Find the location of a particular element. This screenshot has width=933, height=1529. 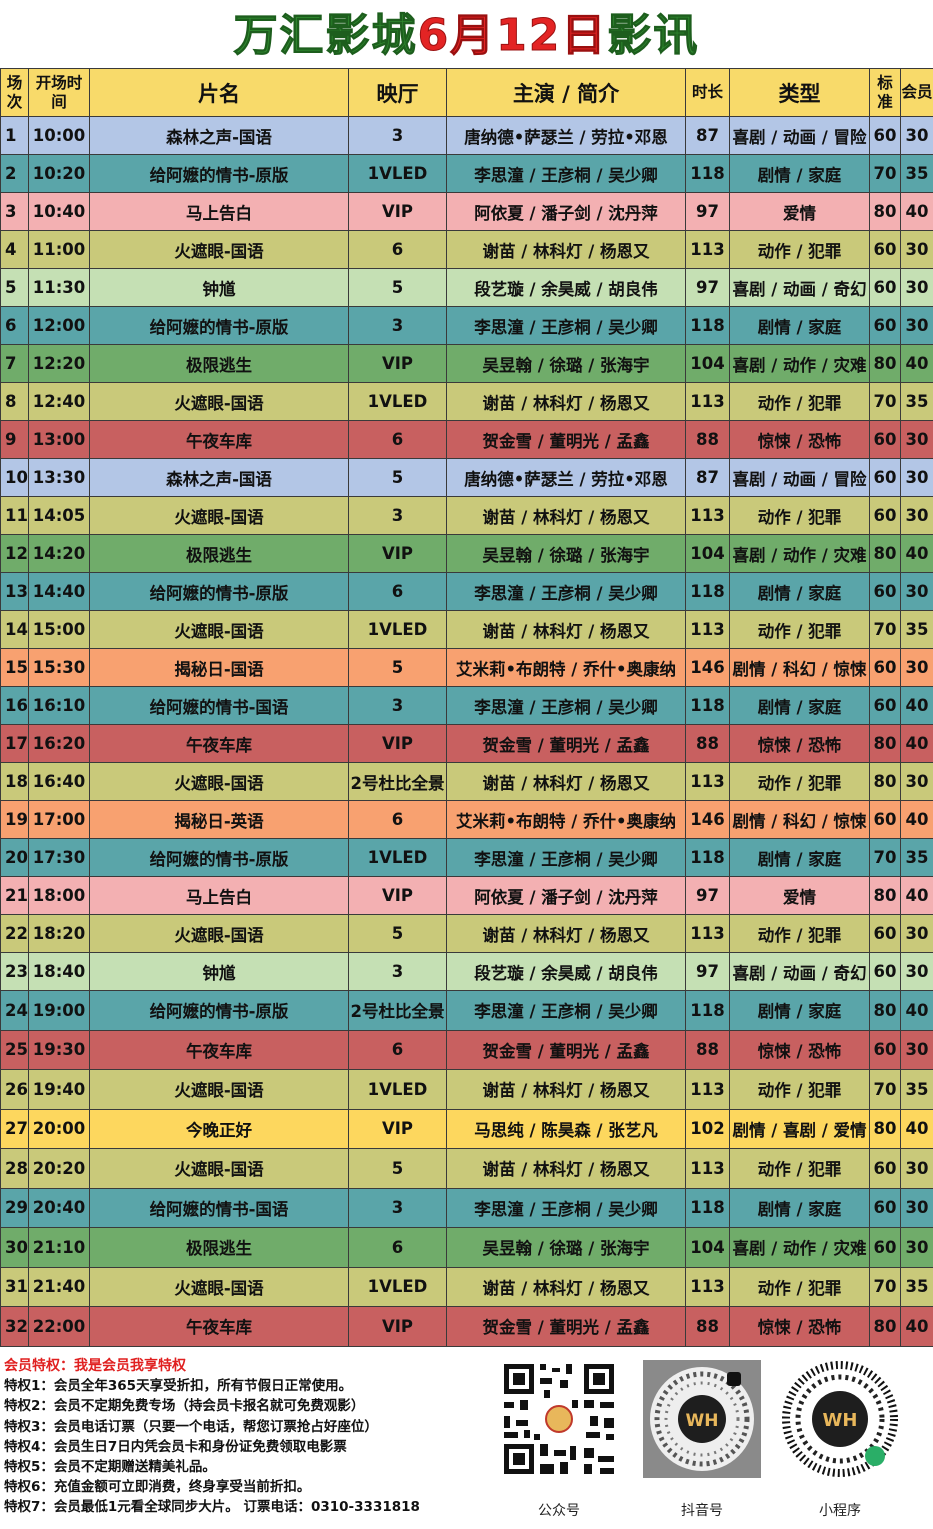

header-member-price: 会员 is located at coordinates (916, 92).